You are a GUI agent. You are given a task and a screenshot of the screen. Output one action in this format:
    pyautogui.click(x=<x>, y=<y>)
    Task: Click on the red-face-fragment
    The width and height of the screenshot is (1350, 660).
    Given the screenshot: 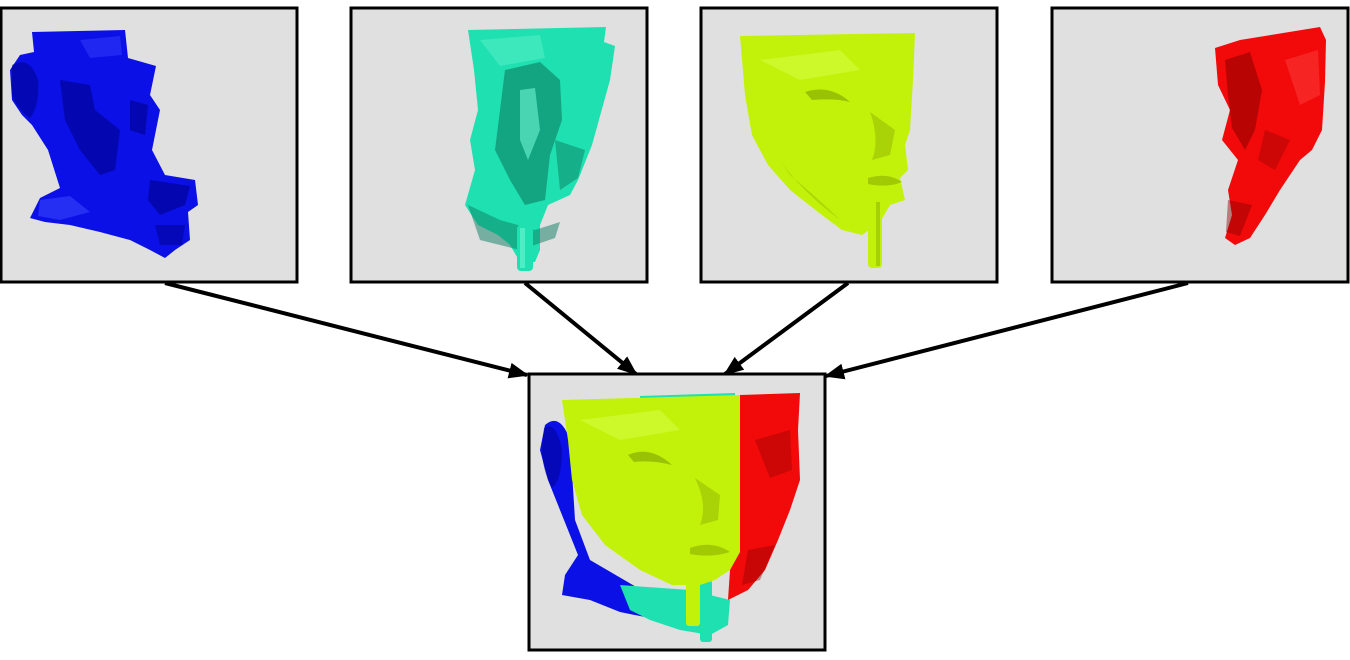 What is the action you would take?
    pyautogui.click(x=1270, y=136)
    